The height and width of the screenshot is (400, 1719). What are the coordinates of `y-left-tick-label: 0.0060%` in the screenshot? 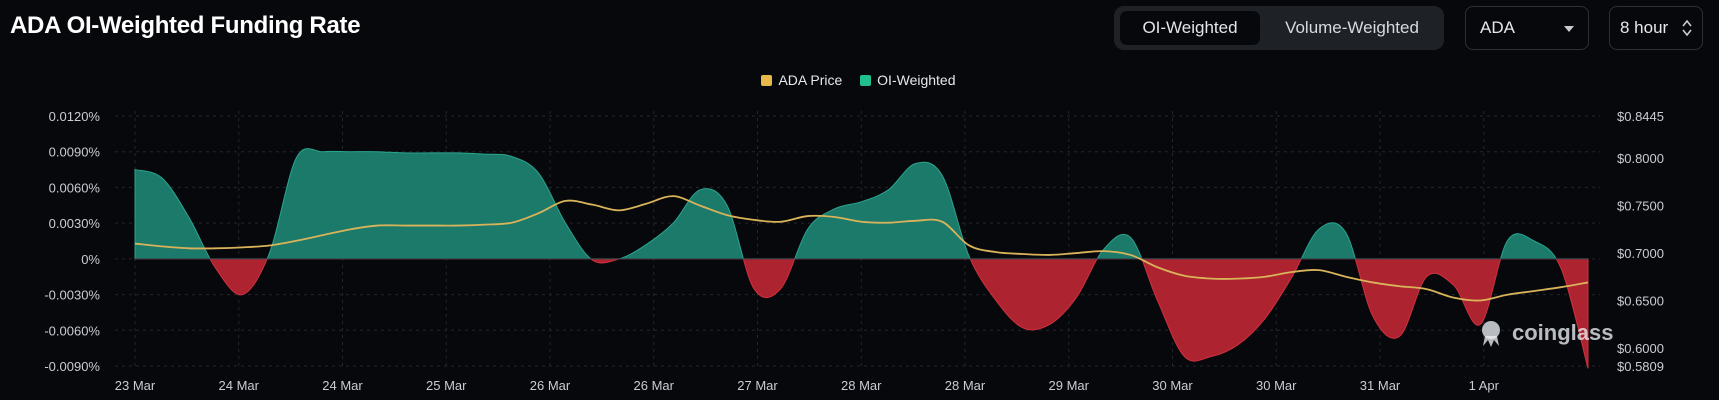 It's located at (75, 187).